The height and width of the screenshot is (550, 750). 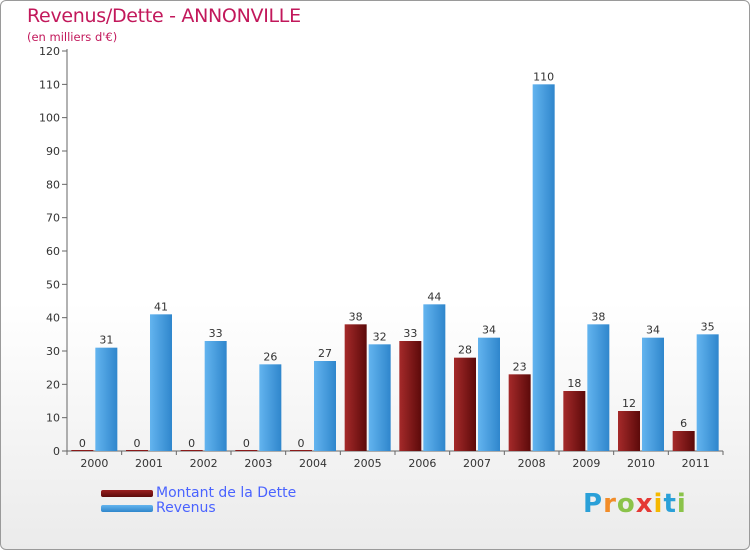 I want to click on y-tick-label: 40, so click(x=53, y=318).